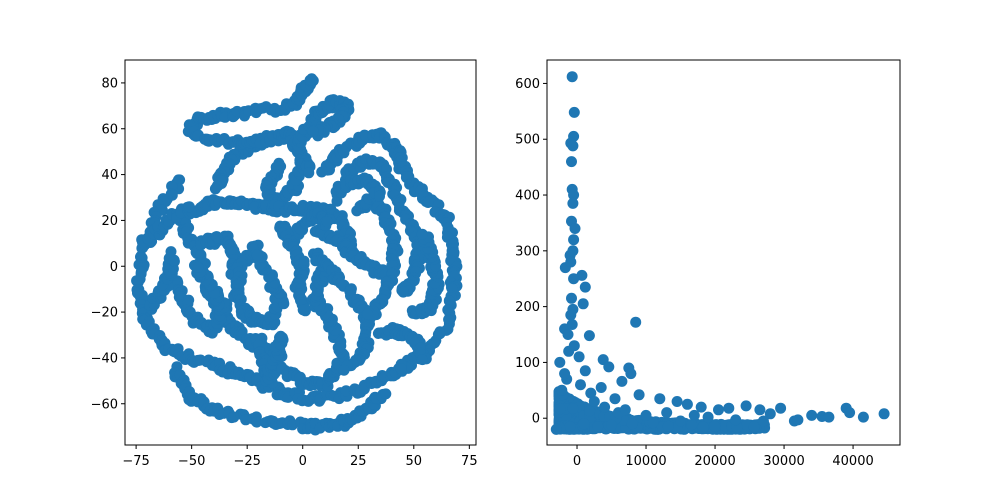 The image size is (1000, 500). Describe the element at coordinates (109, 175) in the screenshot. I see `y-tick-label: 40` at that location.